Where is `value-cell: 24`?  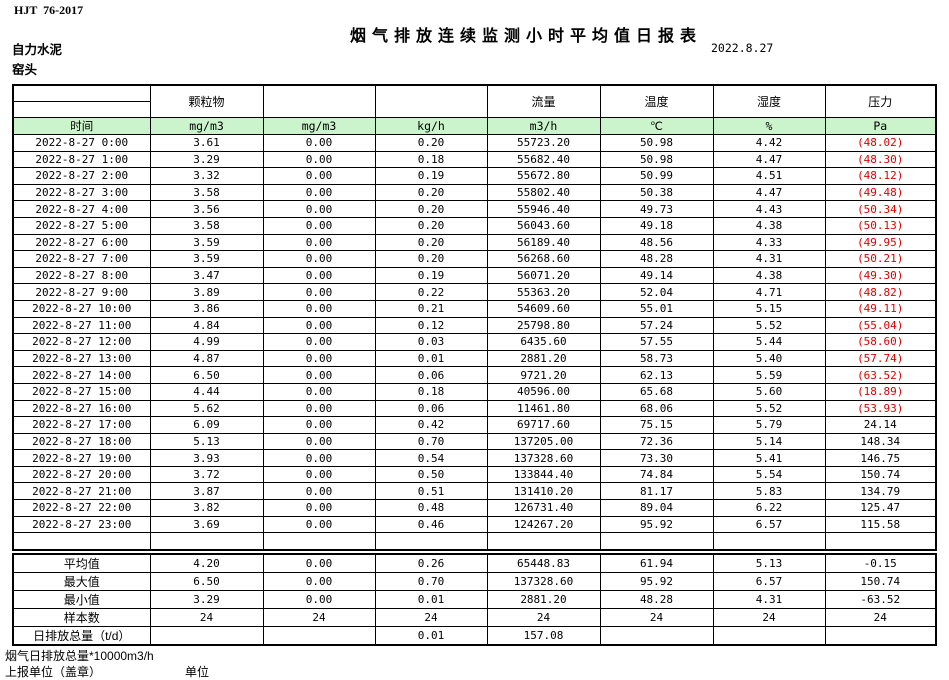 value-cell: 24 is located at coordinates (543, 617).